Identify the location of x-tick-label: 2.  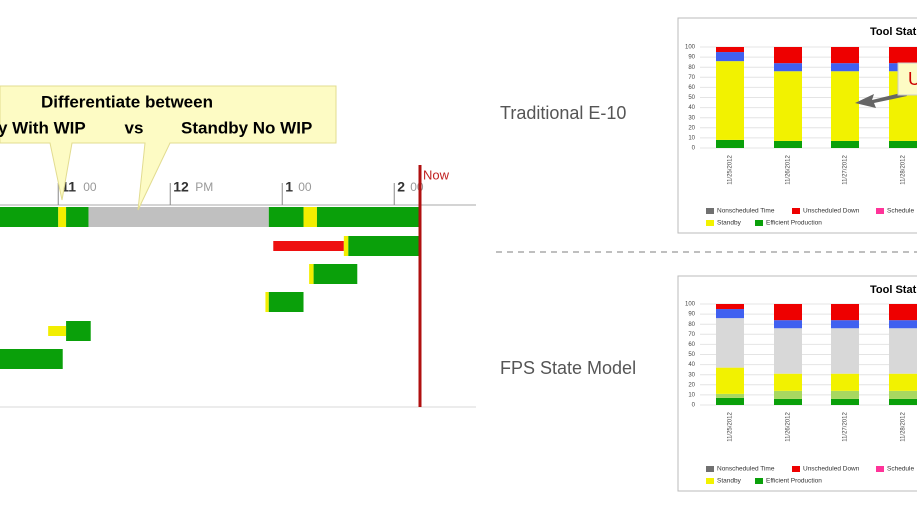
(401, 187).